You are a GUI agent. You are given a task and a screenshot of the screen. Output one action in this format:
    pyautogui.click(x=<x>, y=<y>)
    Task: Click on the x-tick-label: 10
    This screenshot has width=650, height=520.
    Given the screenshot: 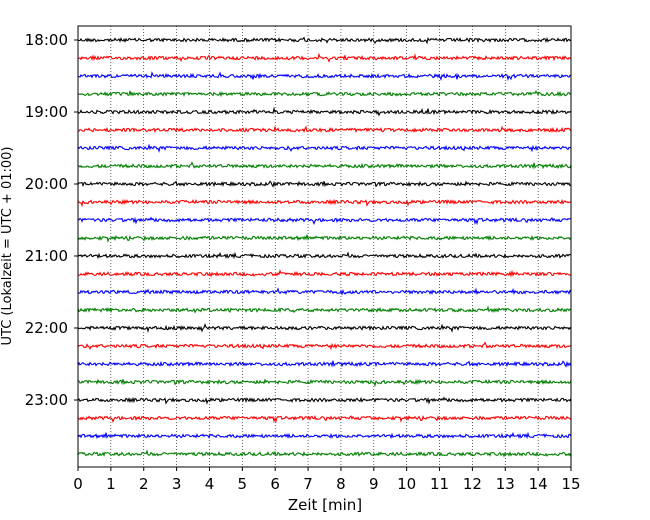 What is the action you would take?
    pyautogui.click(x=406, y=484)
    